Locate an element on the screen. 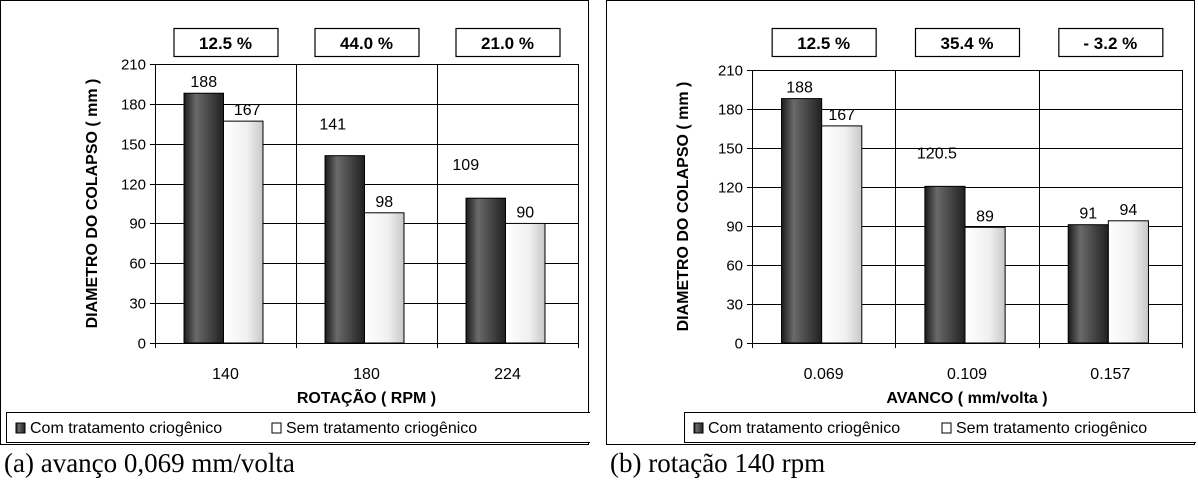 This screenshot has height=491, width=1198. x-axis-title: AVANCO ( mm/volta ) is located at coordinates (966, 398).